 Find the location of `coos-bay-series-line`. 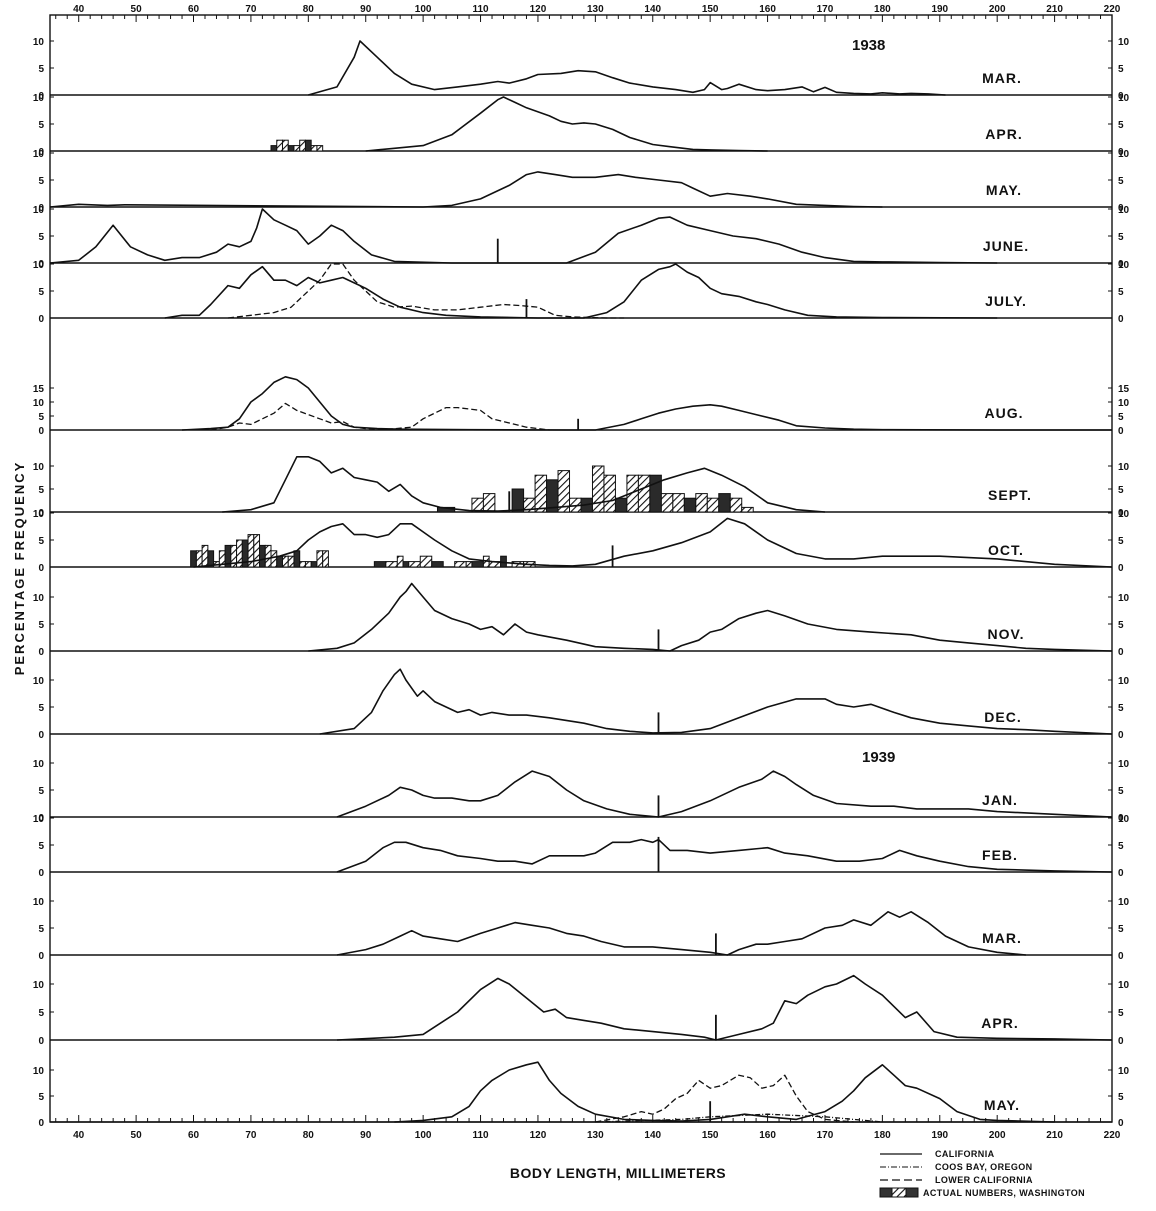

coos-bay-series-line is located at coordinates (739, 1118).